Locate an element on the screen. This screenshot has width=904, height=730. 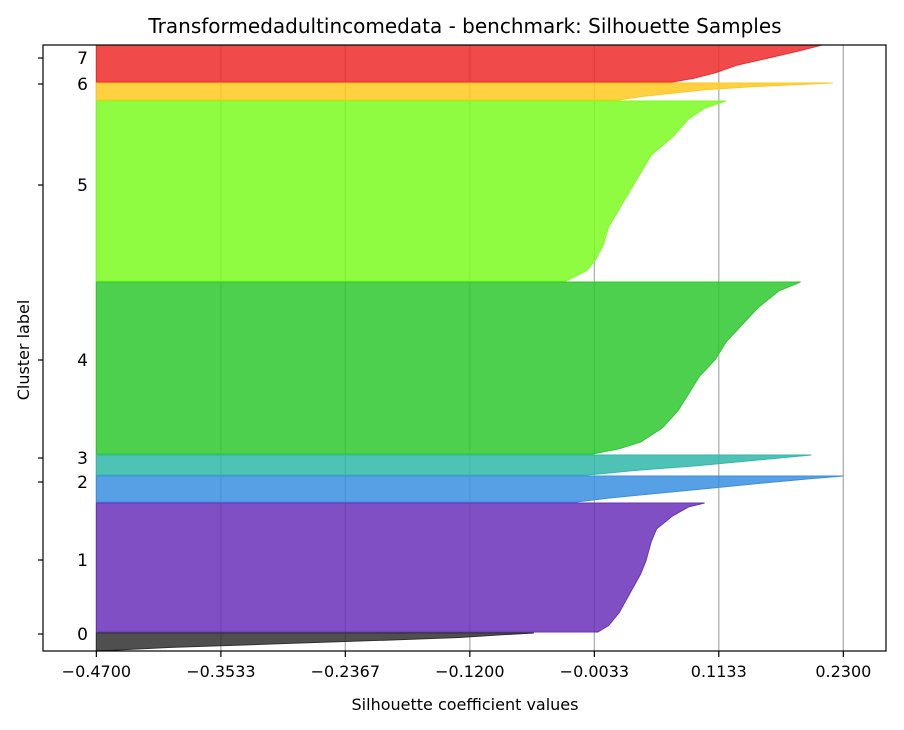
cluster-3-area is located at coordinates (453, 465).